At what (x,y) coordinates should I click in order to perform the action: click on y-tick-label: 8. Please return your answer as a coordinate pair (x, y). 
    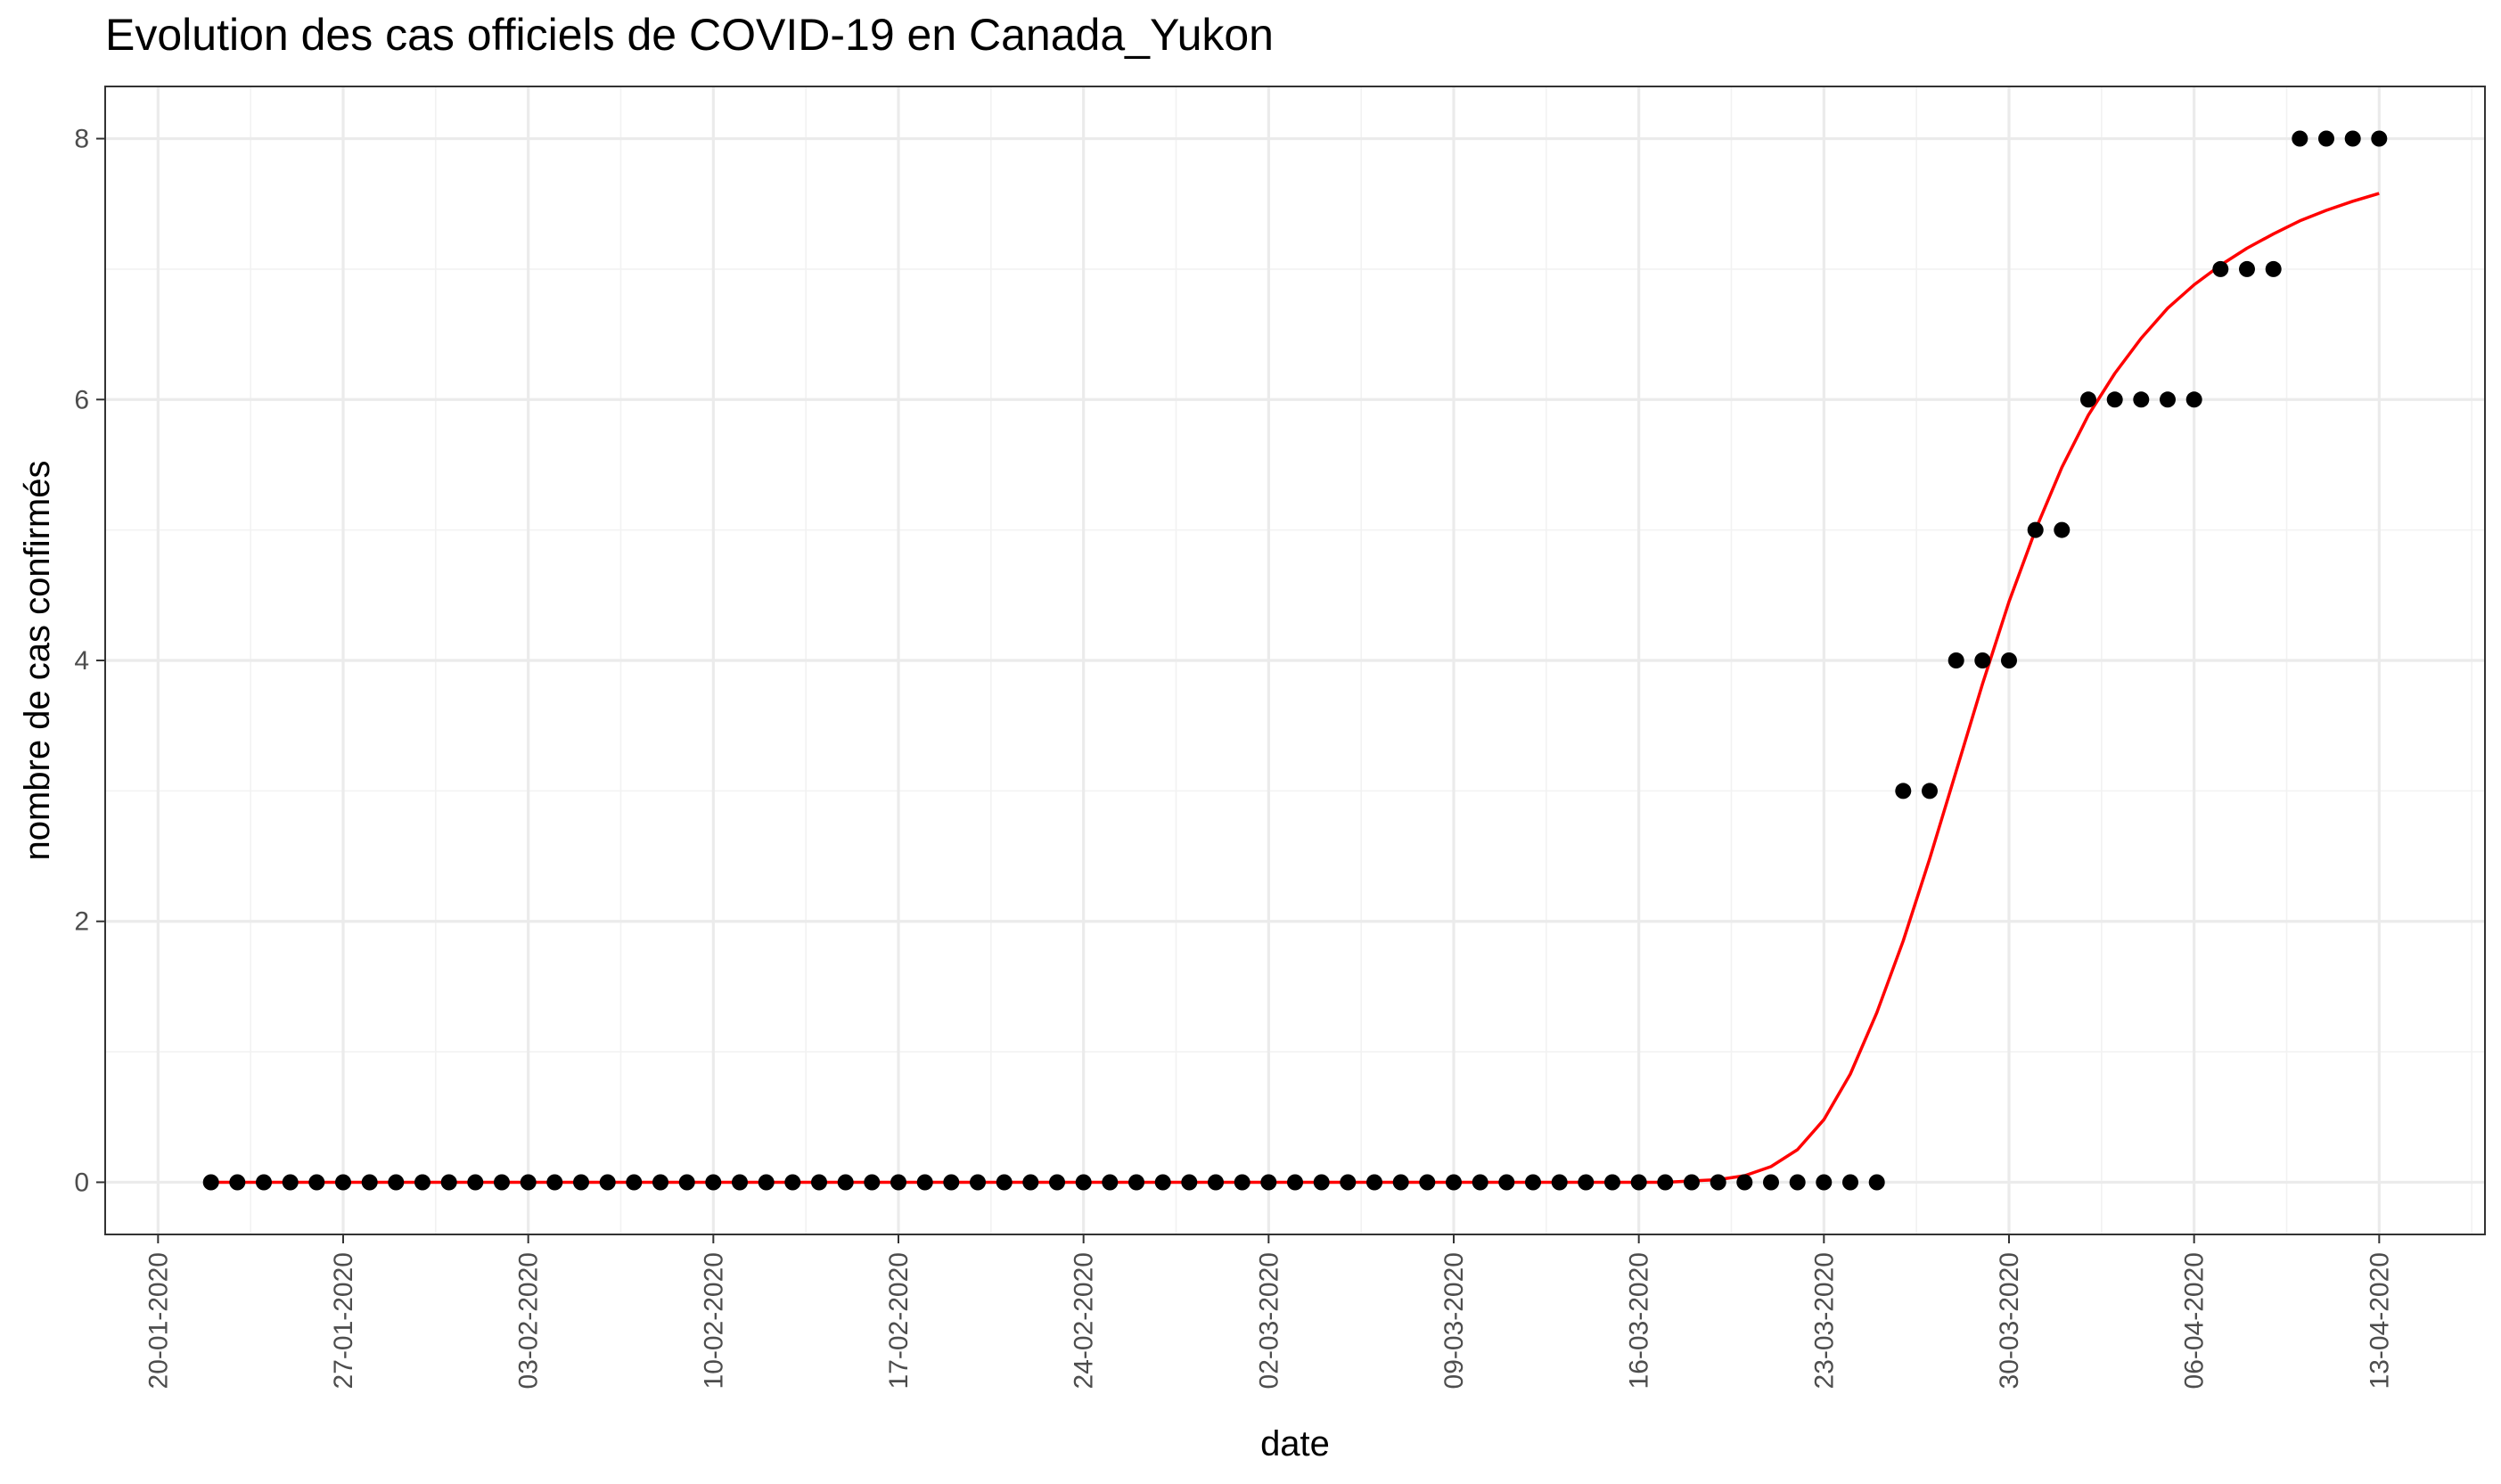
    Looking at the image, I should click on (82, 139).